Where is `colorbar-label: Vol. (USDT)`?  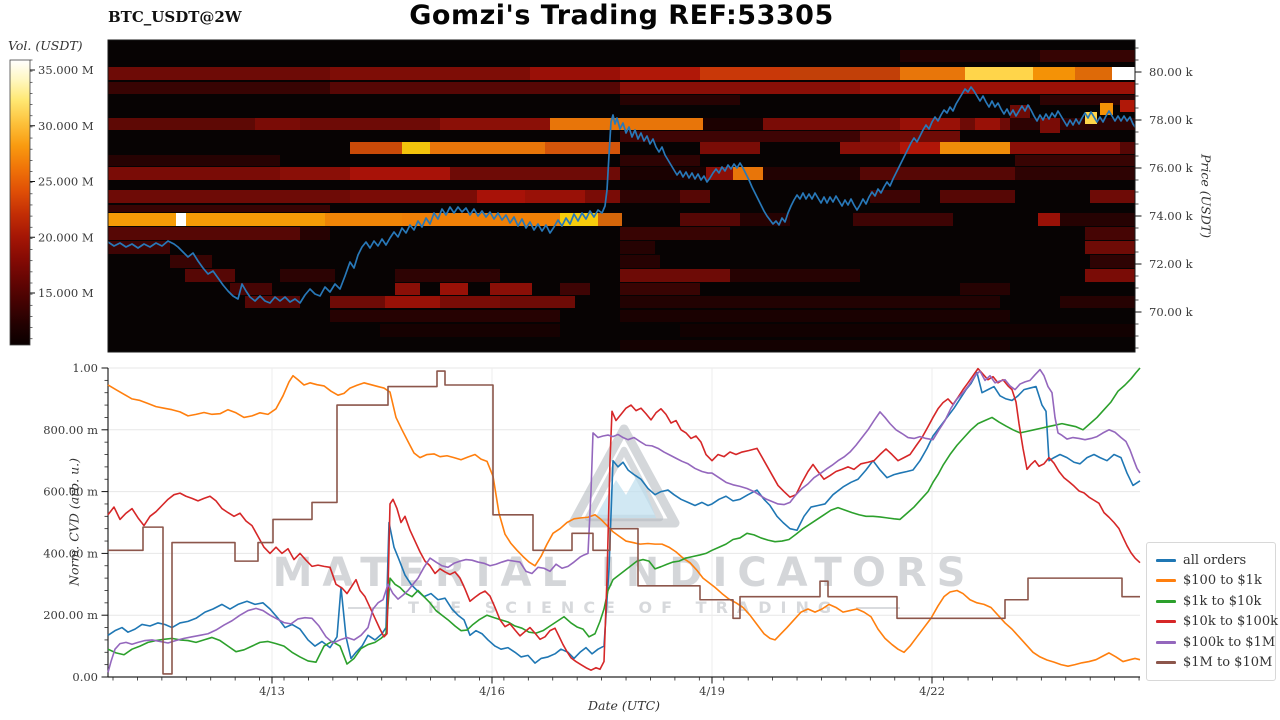
colorbar-label: Vol. (USDT) is located at coordinates (45, 45).